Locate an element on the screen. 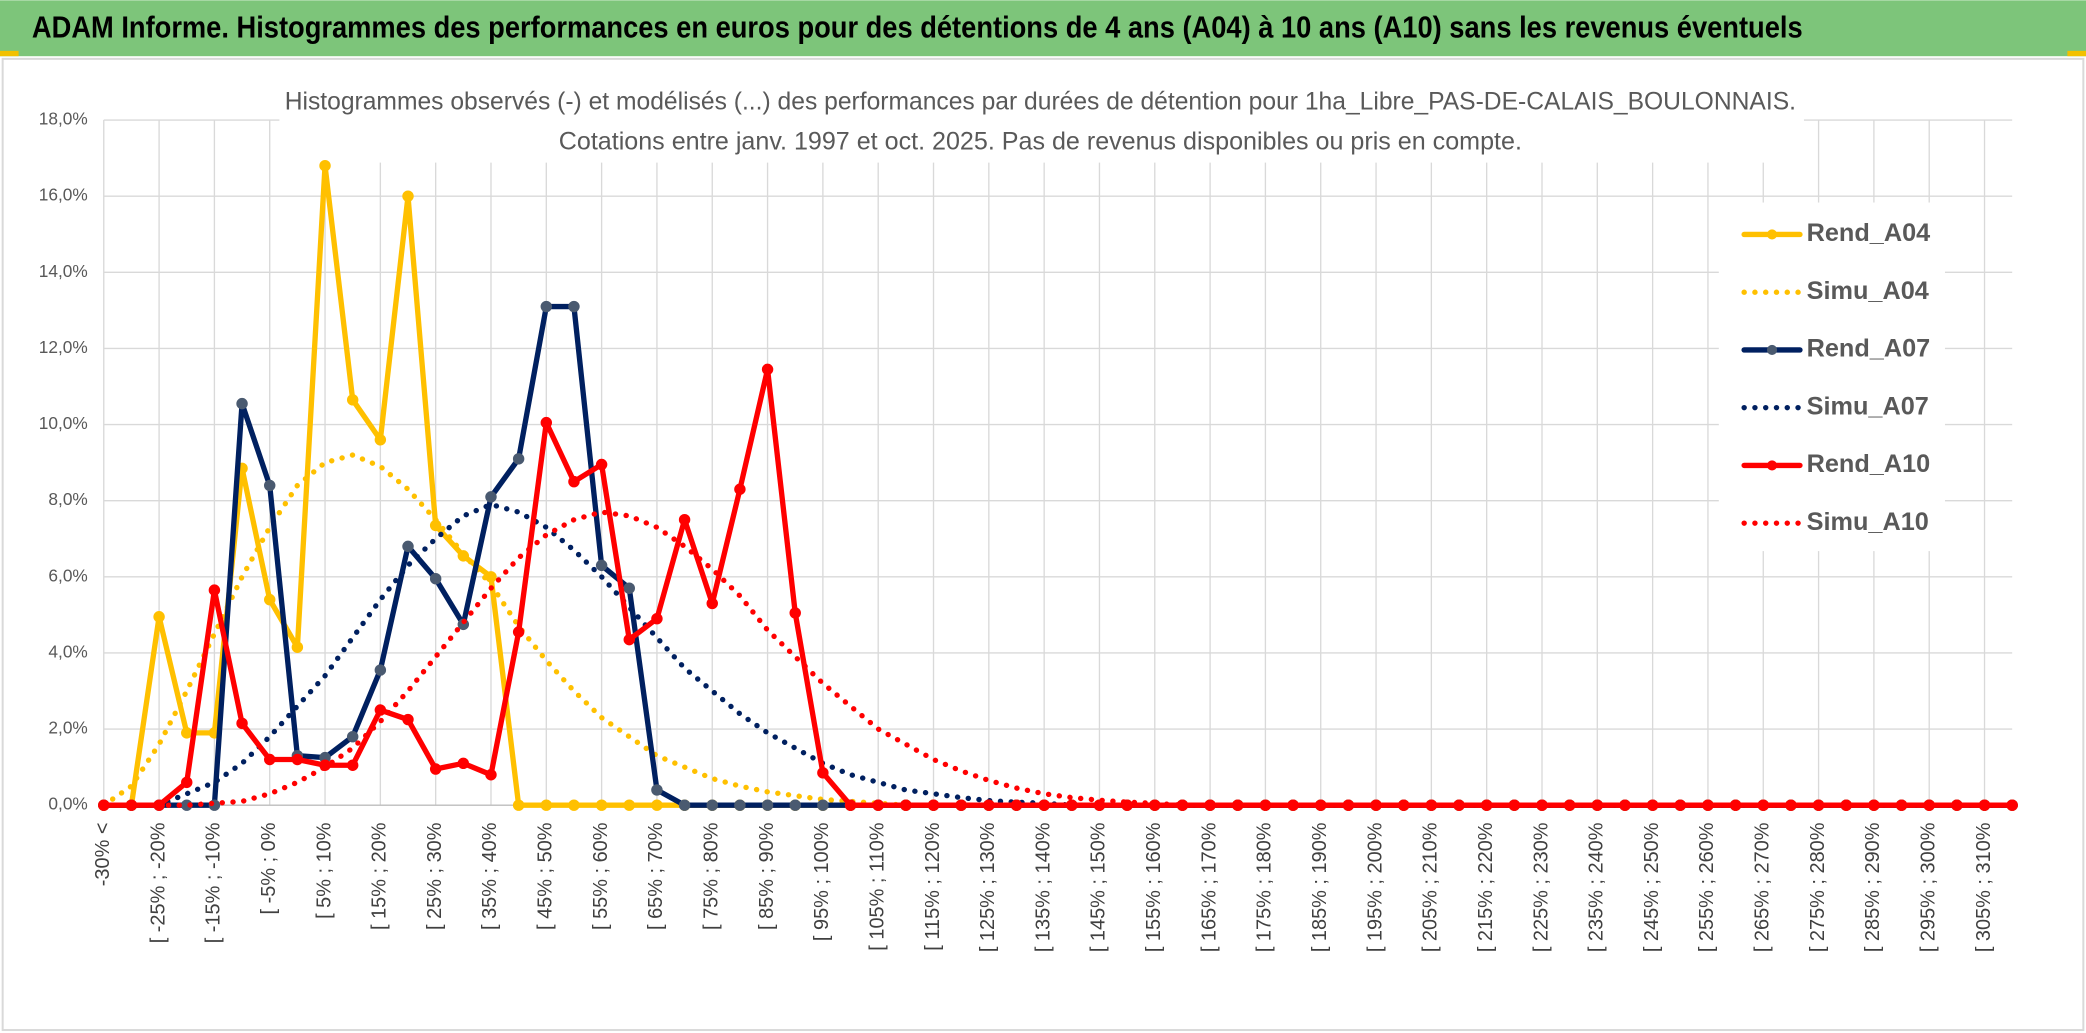  corner-accent is located at coordinates (2076, 53).